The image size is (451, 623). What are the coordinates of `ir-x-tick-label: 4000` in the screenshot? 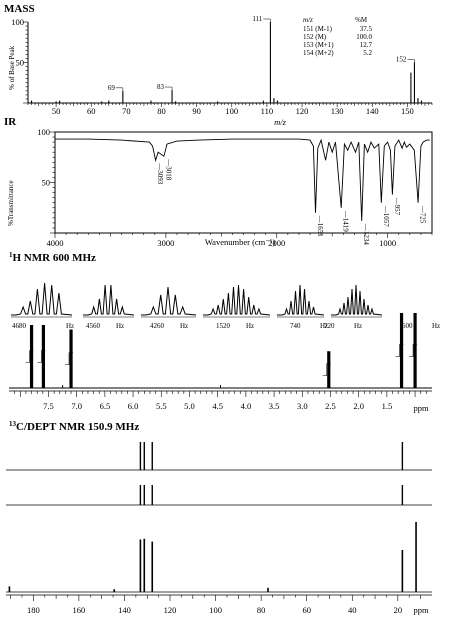 It's located at (55, 243).